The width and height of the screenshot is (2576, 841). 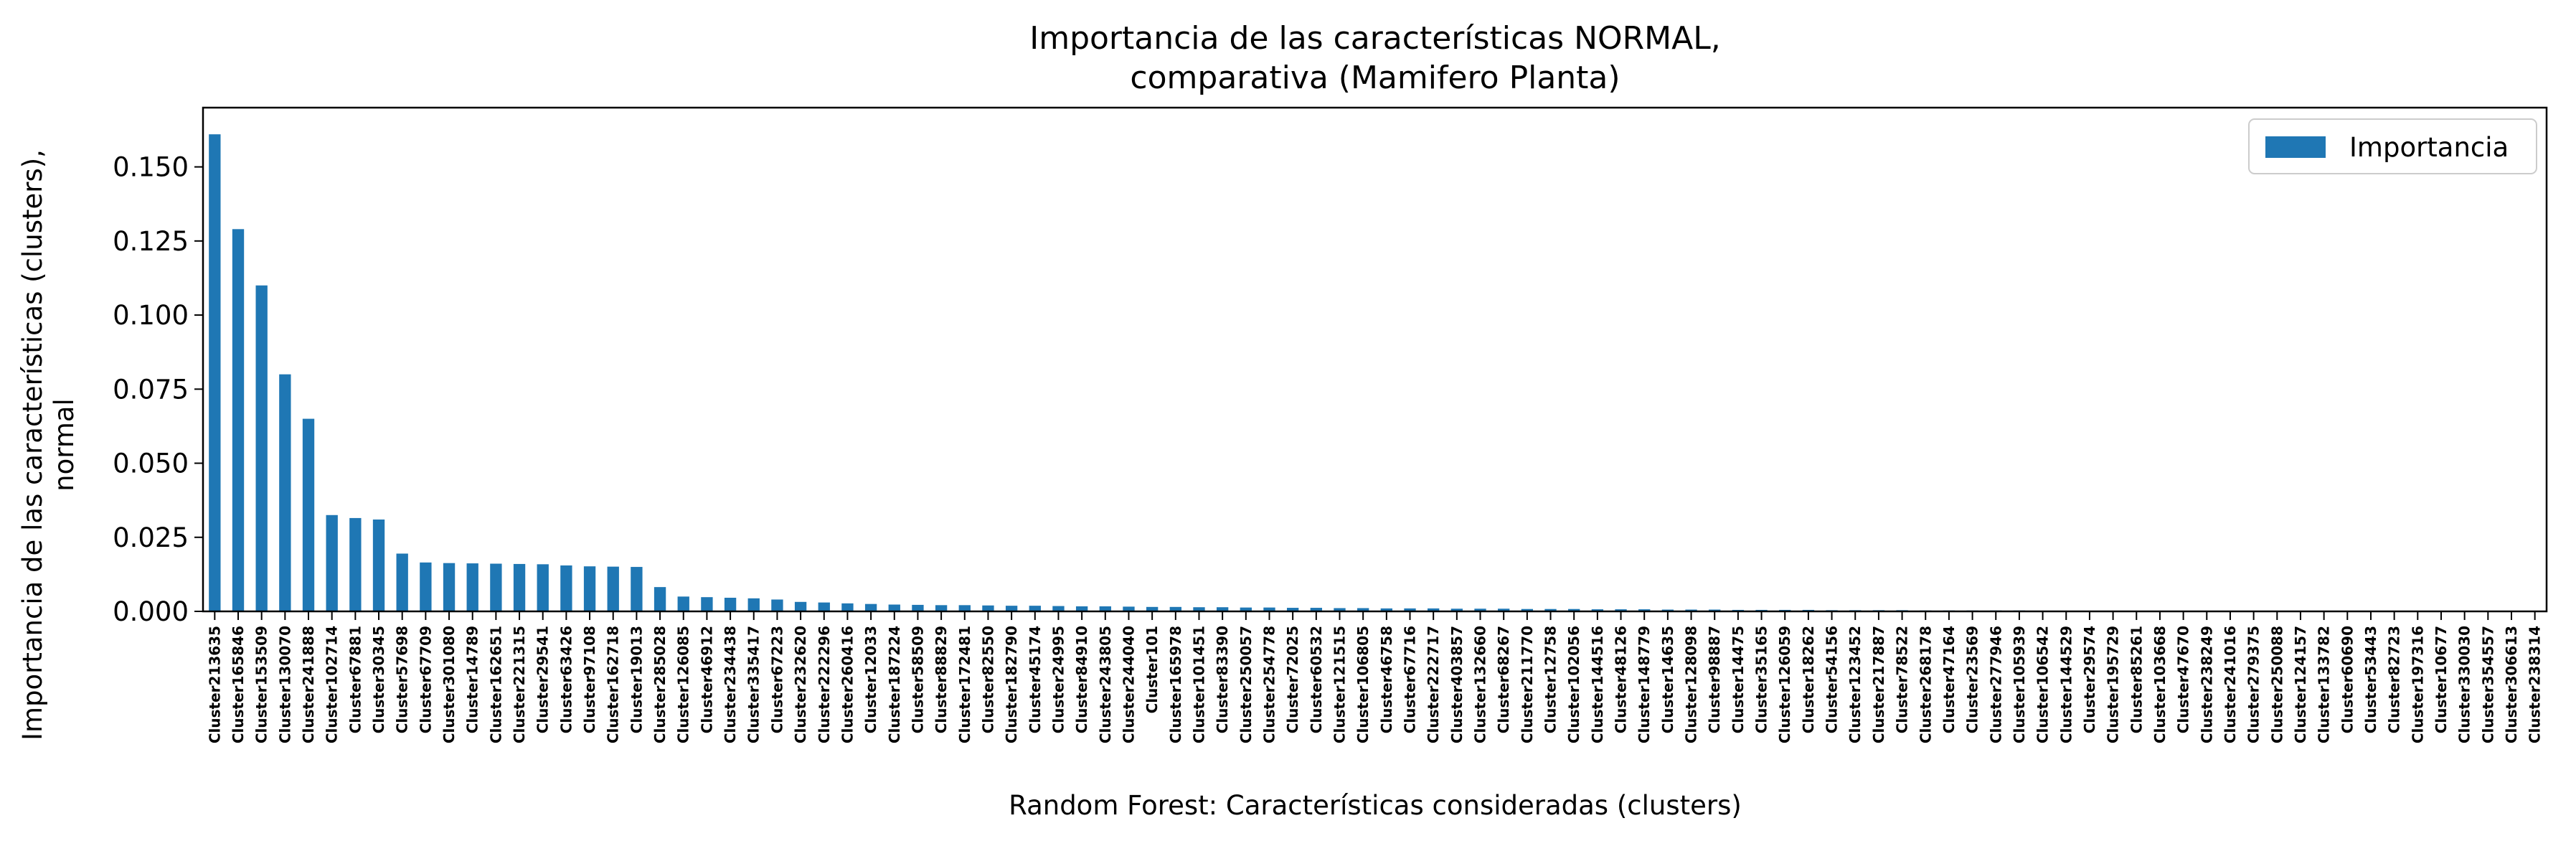 I want to click on x-tick-label: Cluster244040, so click(x=1128, y=684).